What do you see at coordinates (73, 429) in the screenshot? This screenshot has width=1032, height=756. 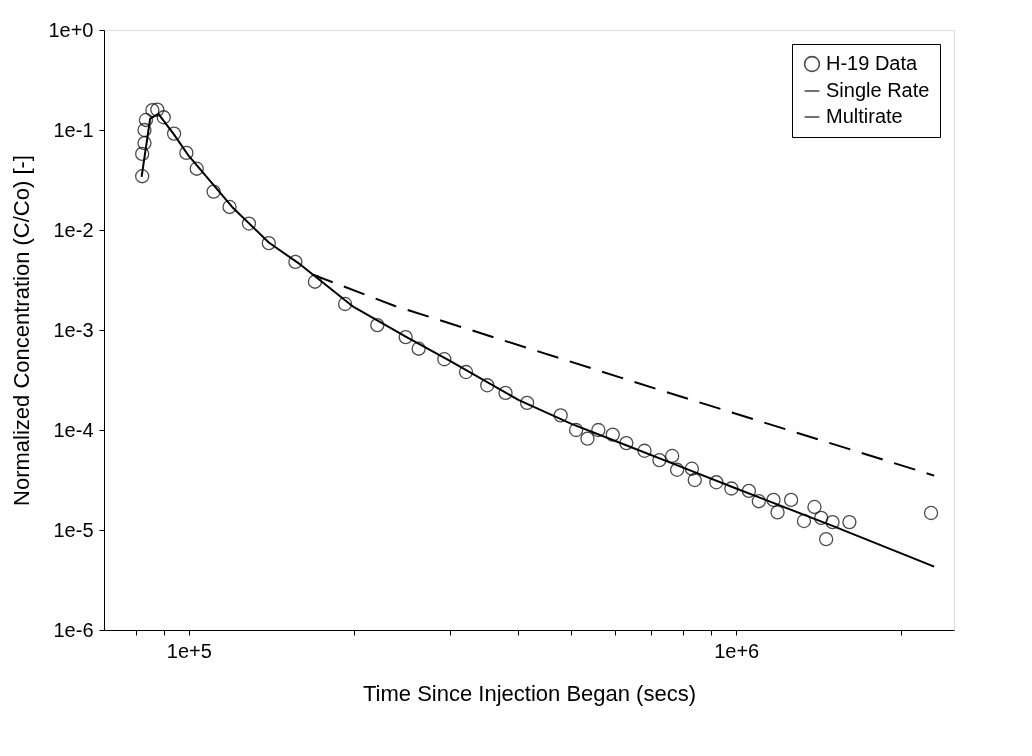 I see `y-tick-label: 1e-4` at bounding box center [73, 429].